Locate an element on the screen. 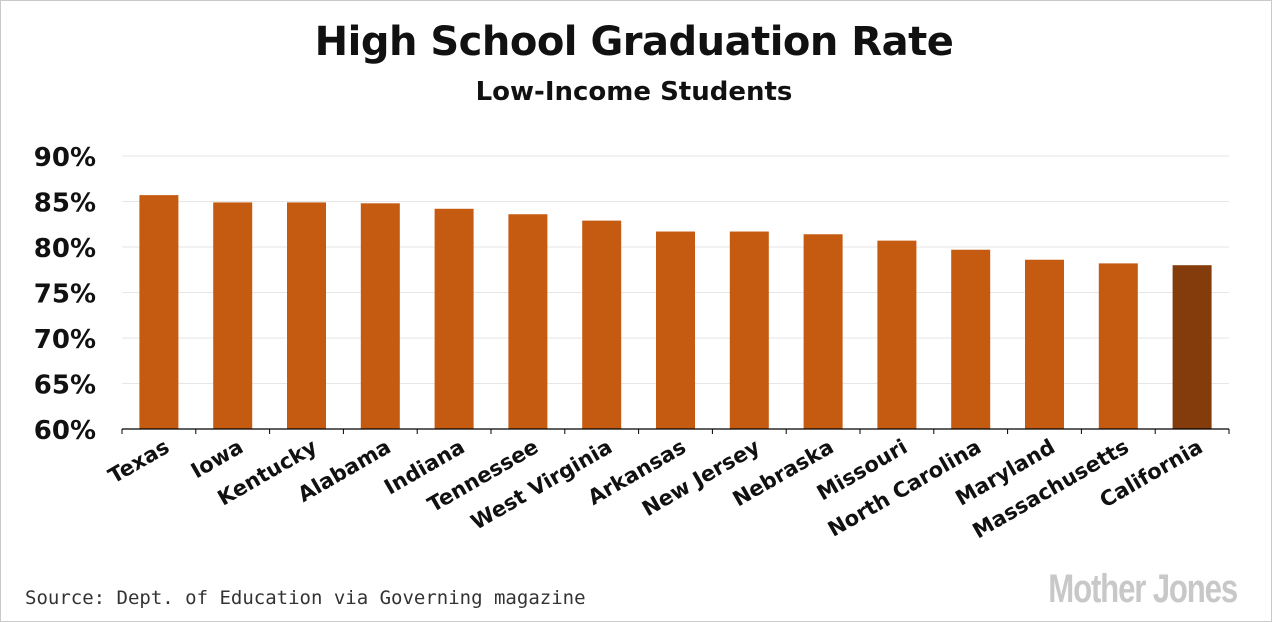 Image resolution: width=1272 pixels, height=622 pixels. y-tick-label: 90% is located at coordinates (65, 158).